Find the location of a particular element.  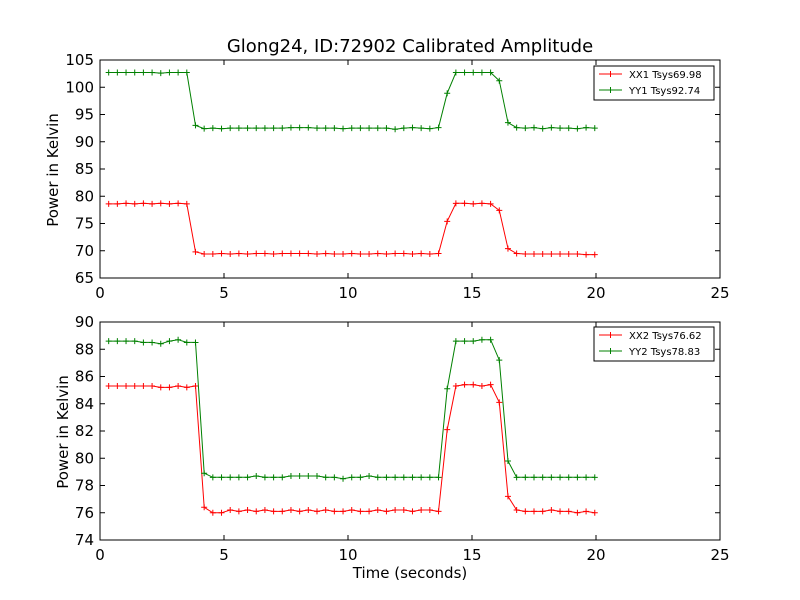

legend: XX2 Tsys76.62 YY2 Tsys78.83 is located at coordinates (654, 344).